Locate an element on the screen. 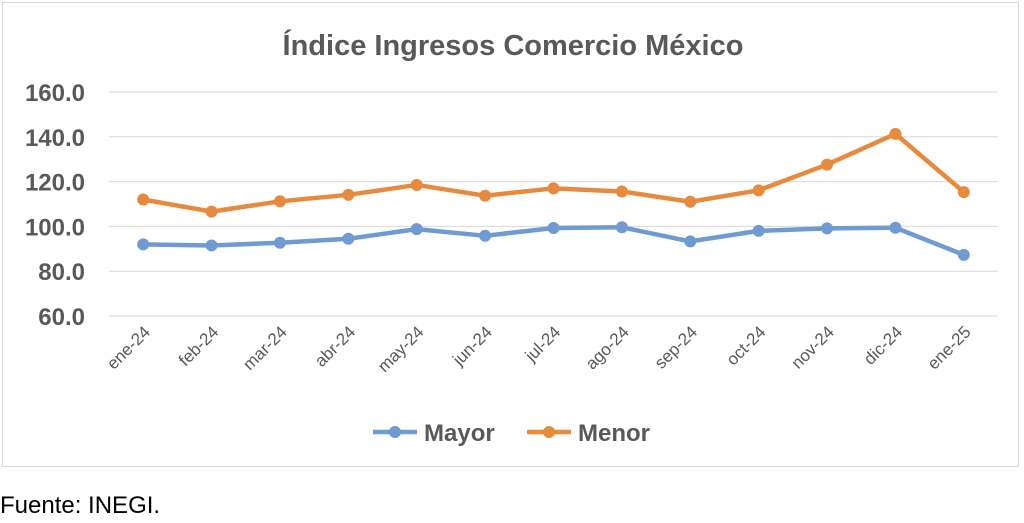 The image size is (1024, 523). legend-item-mayor: Mayor is located at coordinates (434, 433).